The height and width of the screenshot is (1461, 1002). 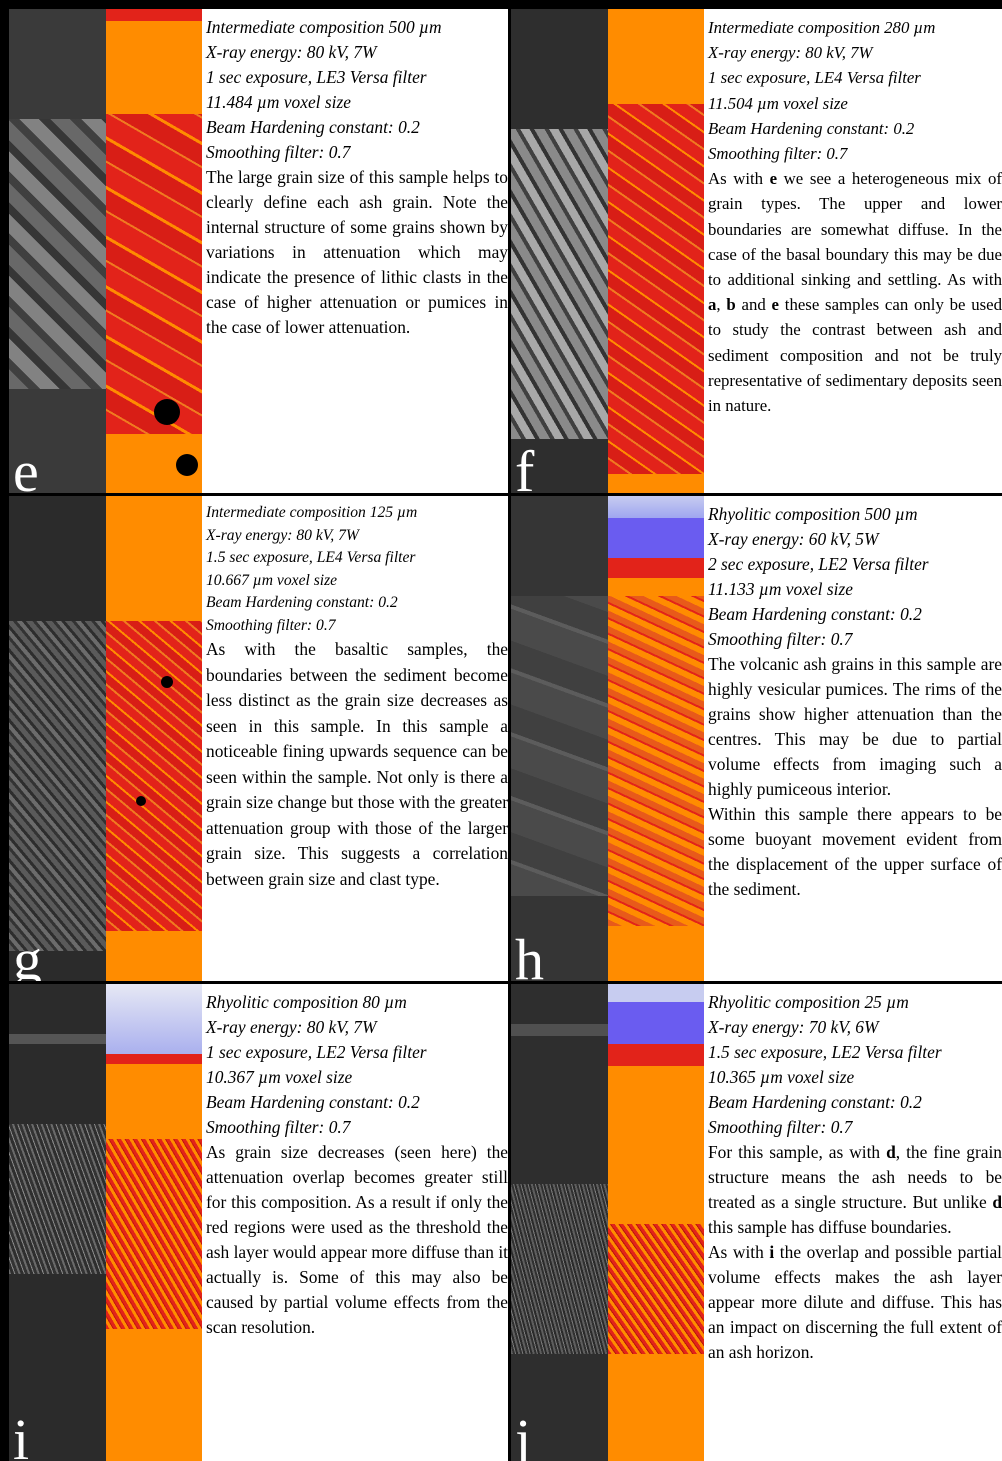 What do you see at coordinates (813, 514) in the screenshot?
I see `composition-line: Rhyolitic composition 500 µm` at bounding box center [813, 514].